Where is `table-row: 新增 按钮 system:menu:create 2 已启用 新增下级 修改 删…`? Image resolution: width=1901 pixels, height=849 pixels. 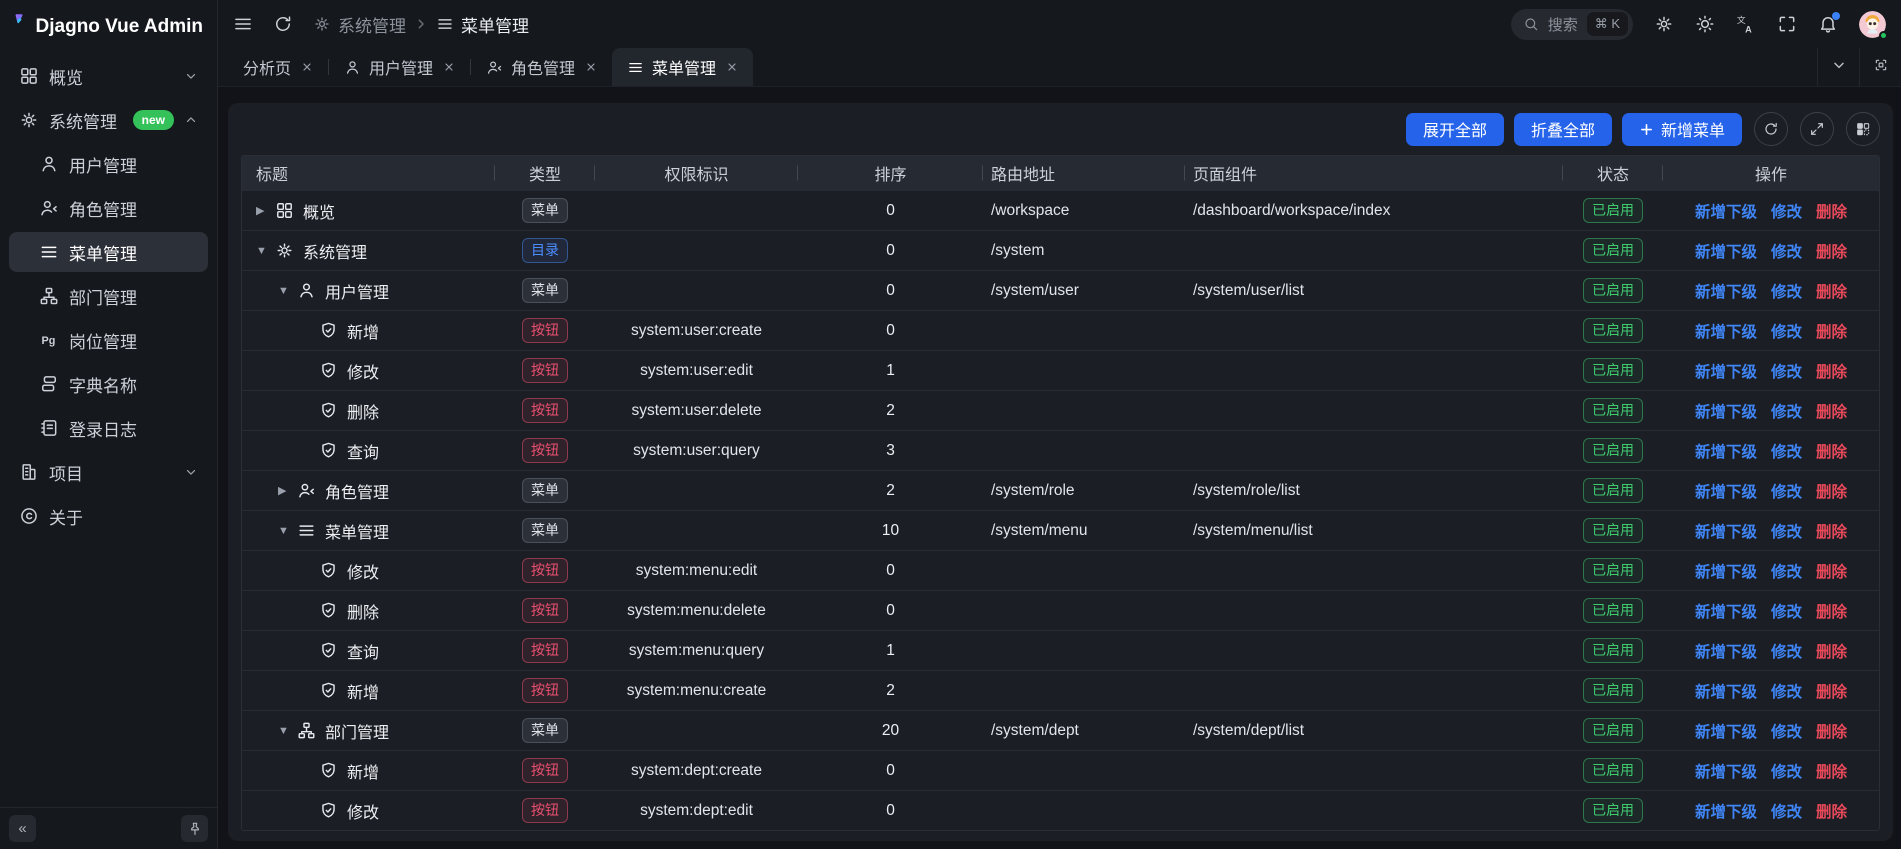 table-row: 新增 按钮 system:menu:create 2 已启用 新增下级 修改 删… is located at coordinates (1060, 690).